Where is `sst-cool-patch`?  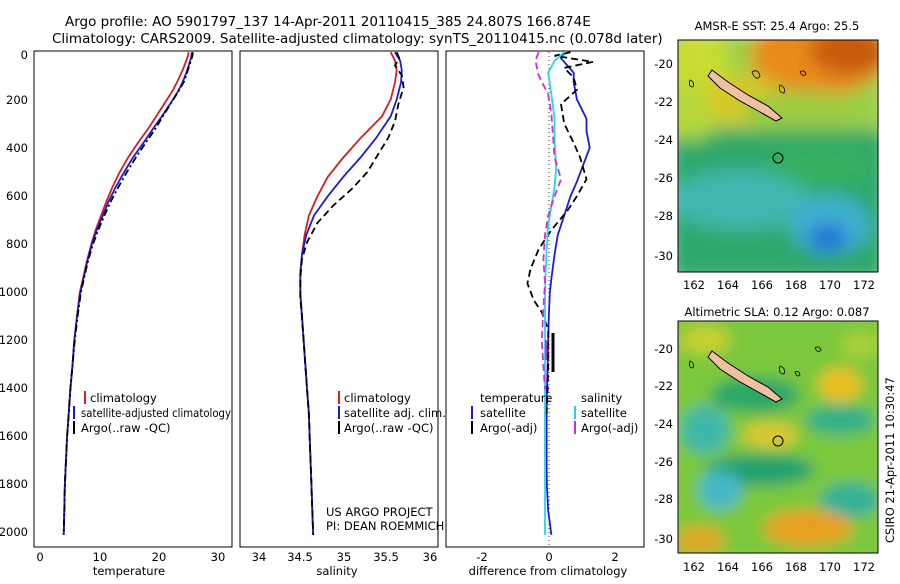
sst-cool-patch is located at coordinates (744, 200).